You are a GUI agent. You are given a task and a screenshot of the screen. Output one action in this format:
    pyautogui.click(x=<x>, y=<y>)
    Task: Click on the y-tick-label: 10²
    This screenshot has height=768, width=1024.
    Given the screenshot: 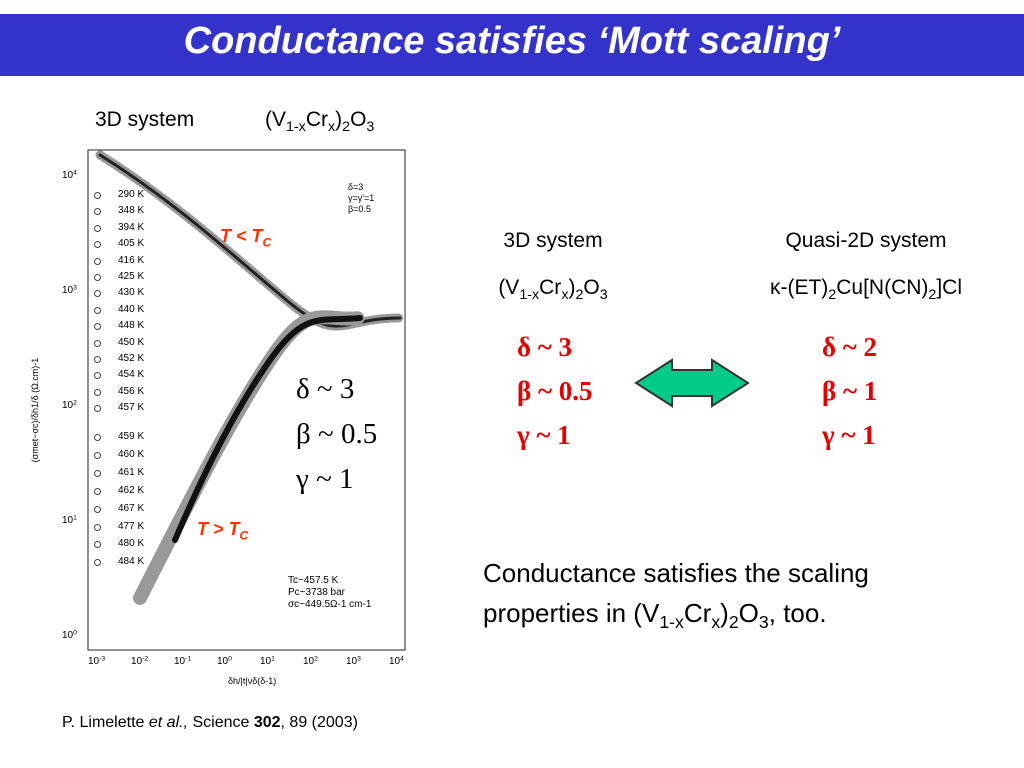 What is the action you would take?
    pyautogui.click(x=69, y=405)
    